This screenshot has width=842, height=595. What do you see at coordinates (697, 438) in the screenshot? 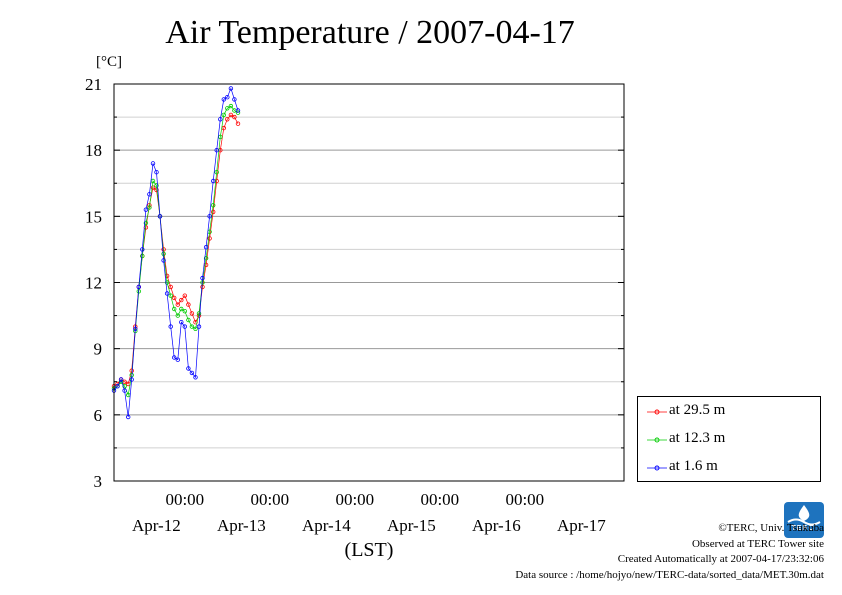
I see `legend-label-12-3m: at 12.3 m` at bounding box center [697, 438].